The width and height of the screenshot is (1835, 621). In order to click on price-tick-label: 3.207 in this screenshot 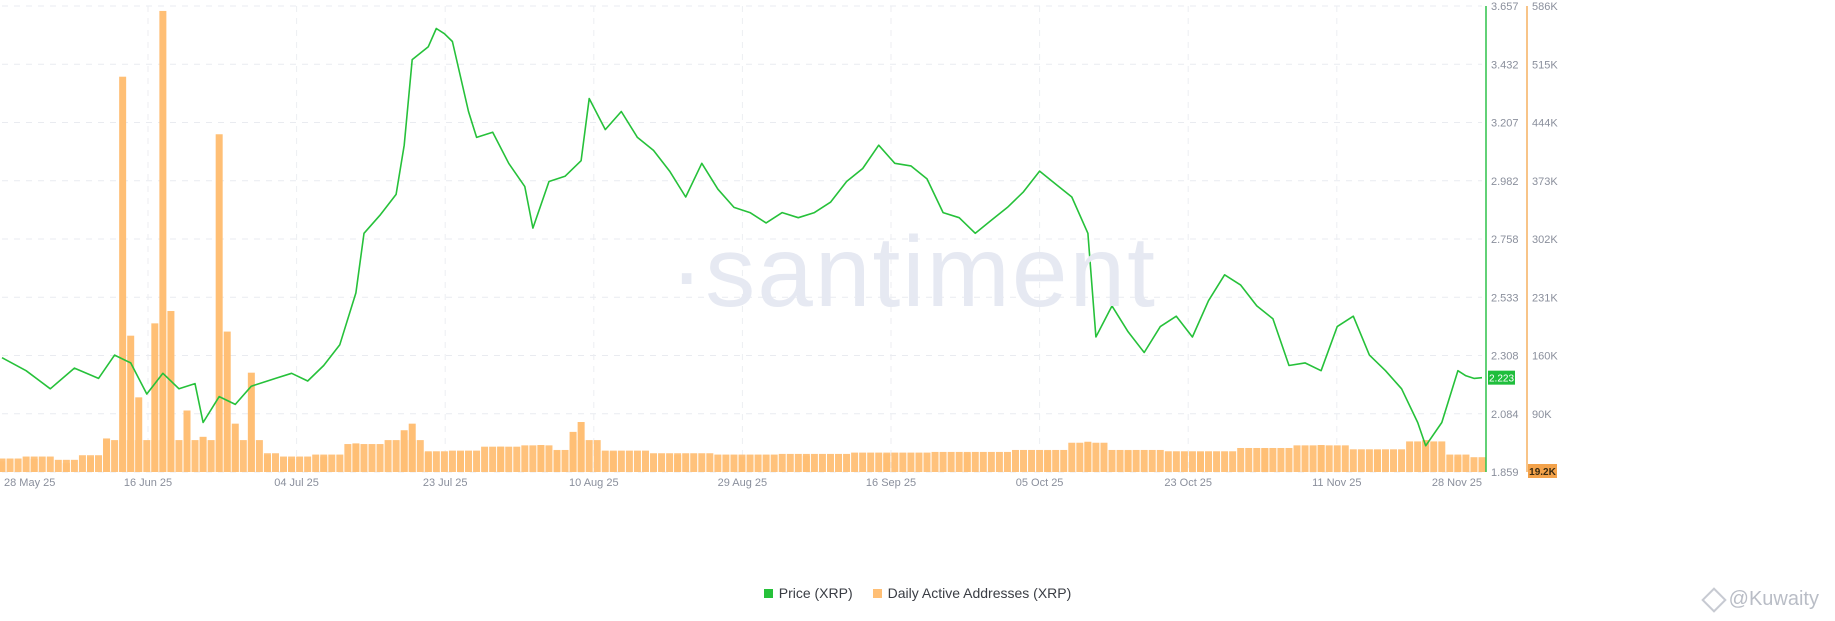, I will do `click(1505, 124)`.